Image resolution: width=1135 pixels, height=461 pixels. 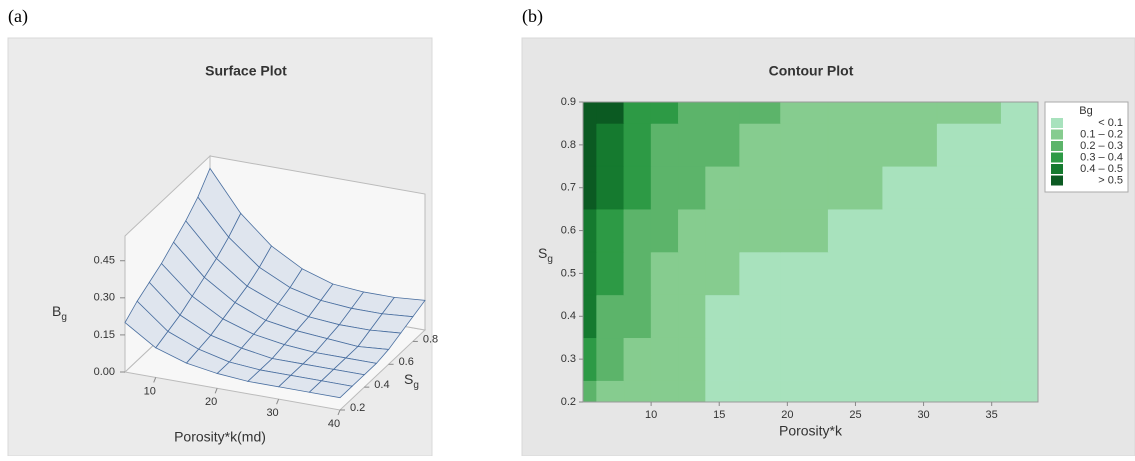 What do you see at coordinates (568, 102) in the screenshot?
I see `y-tick-label: 0.9` at bounding box center [568, 102].